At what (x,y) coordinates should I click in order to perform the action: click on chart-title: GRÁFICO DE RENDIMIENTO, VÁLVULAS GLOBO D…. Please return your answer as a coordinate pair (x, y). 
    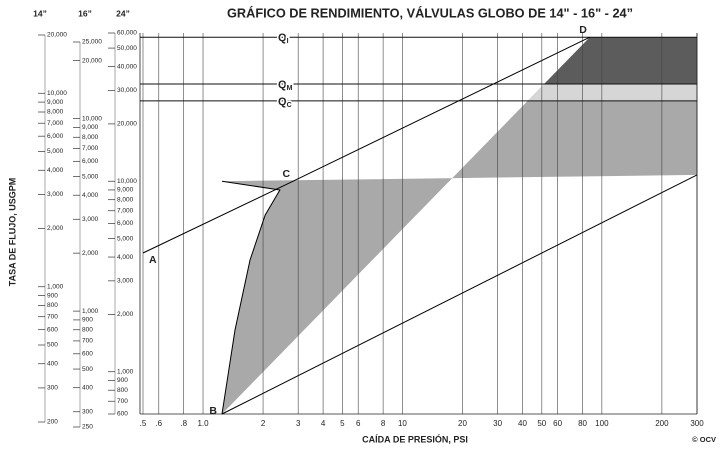
    Looking at the image, I should click on (430, 12).